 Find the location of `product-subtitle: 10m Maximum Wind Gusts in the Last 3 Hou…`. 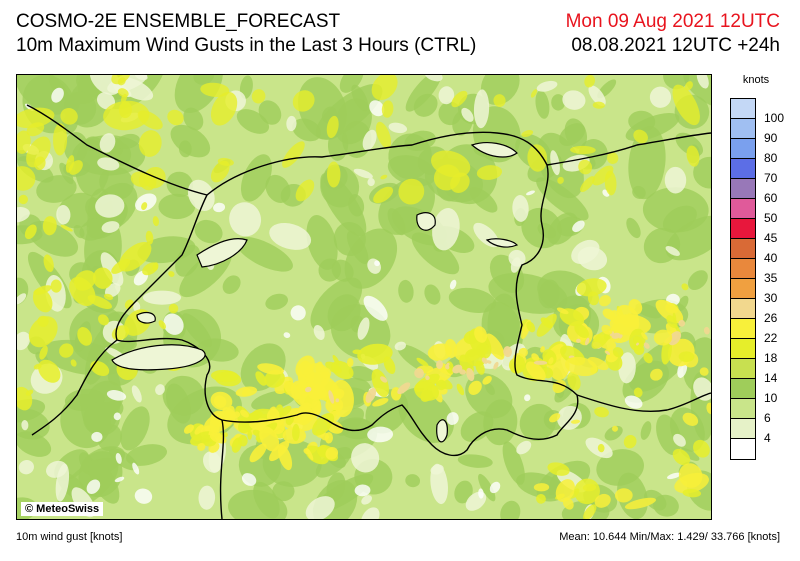

product-subtitle: 10m Maximum Wind Gusts in the Last 3 Hou… is located at coordinates (246, 45).